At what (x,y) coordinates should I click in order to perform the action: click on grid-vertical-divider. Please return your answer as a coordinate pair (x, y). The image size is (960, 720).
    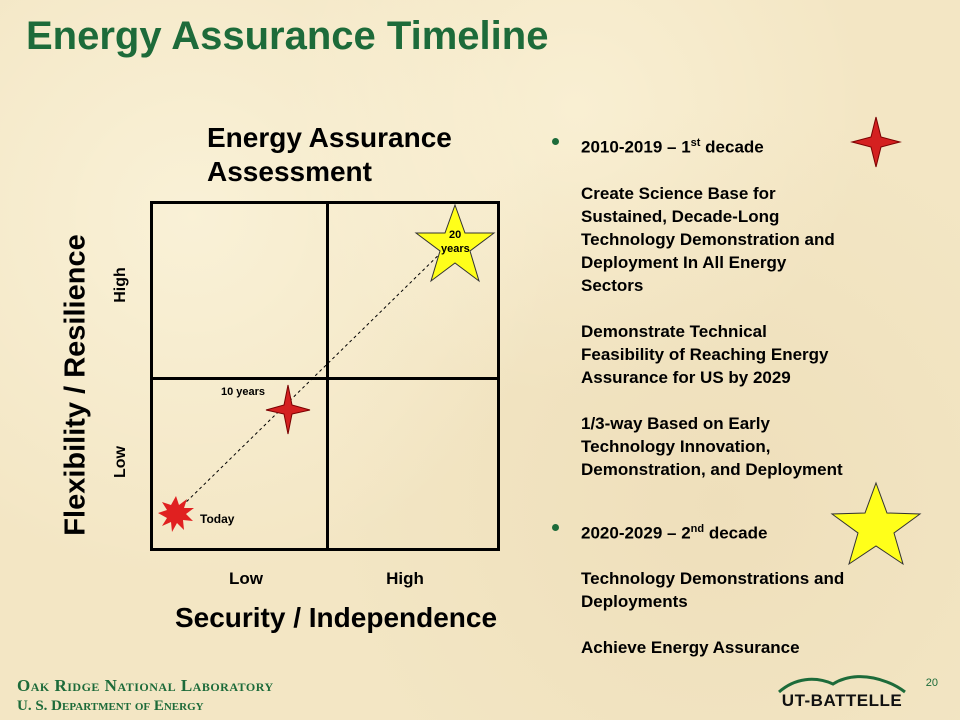
    Looking at the image, I should click on (327, 376).